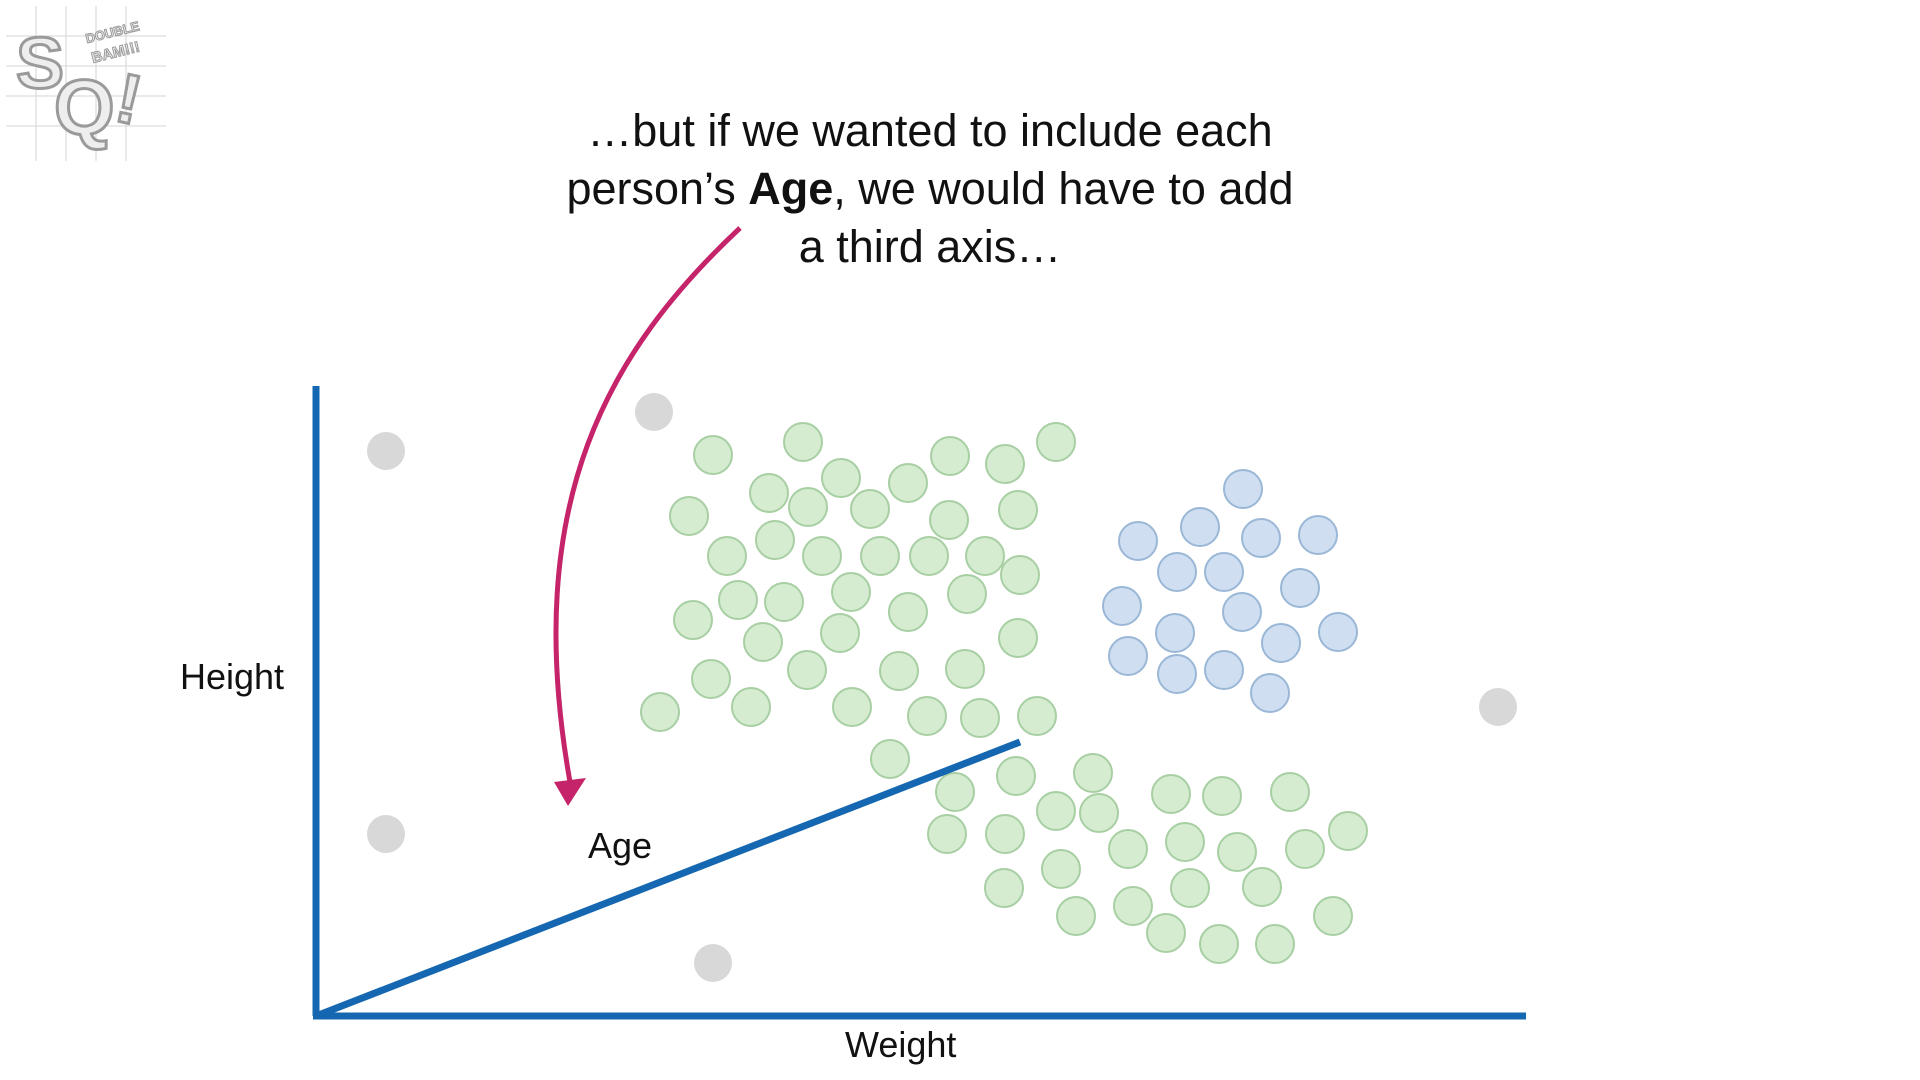 The image size is (1920, 1080). What do you see at coordinates (570, 792) in the screenshot?
I see `arrow-head` at bounding box center [570, 792].